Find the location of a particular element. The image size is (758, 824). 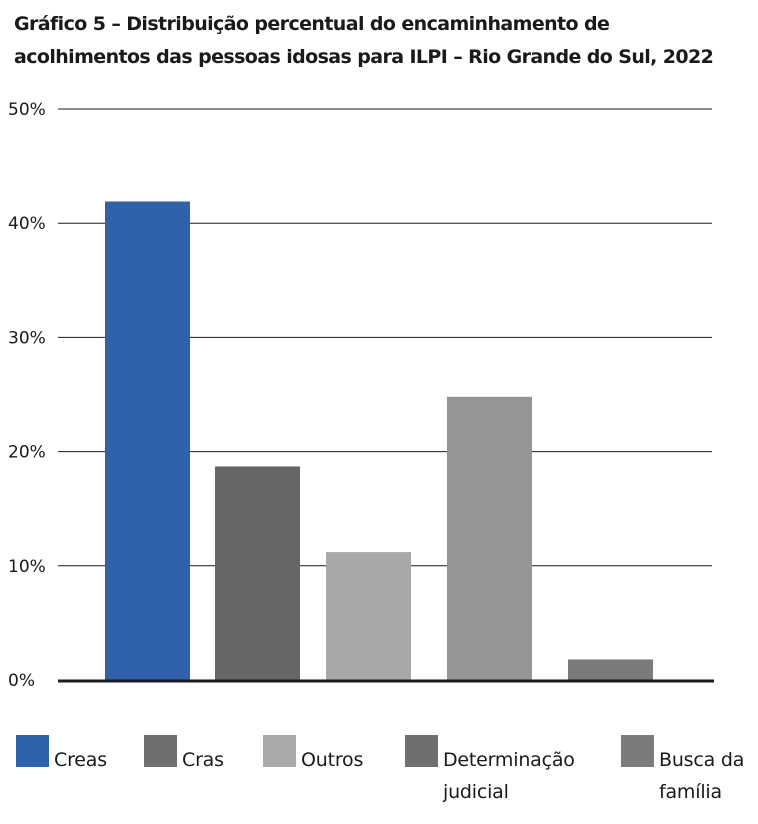

y-tick-label: 0% is located at coordinates (21, 681).